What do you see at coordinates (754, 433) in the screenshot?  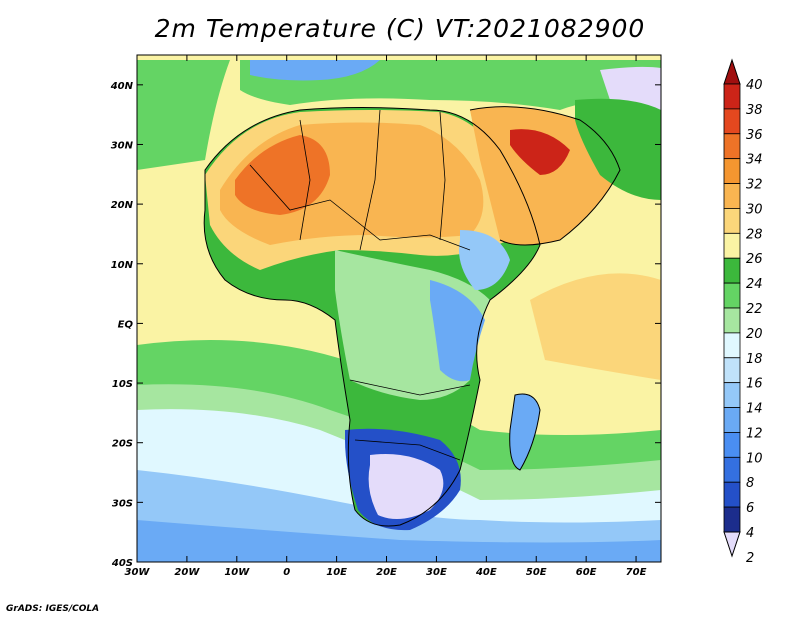 I see `colorbar-label: 12` at bounding box center [754, 433].